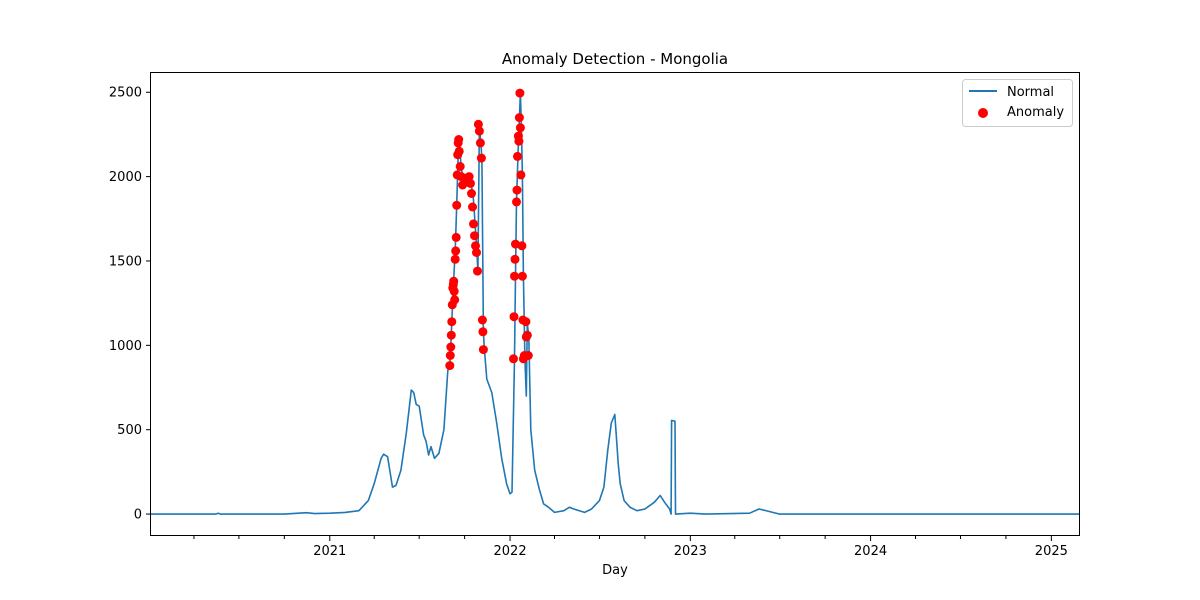  I want to click on y-tick-label: 2500, so click(125, 93).